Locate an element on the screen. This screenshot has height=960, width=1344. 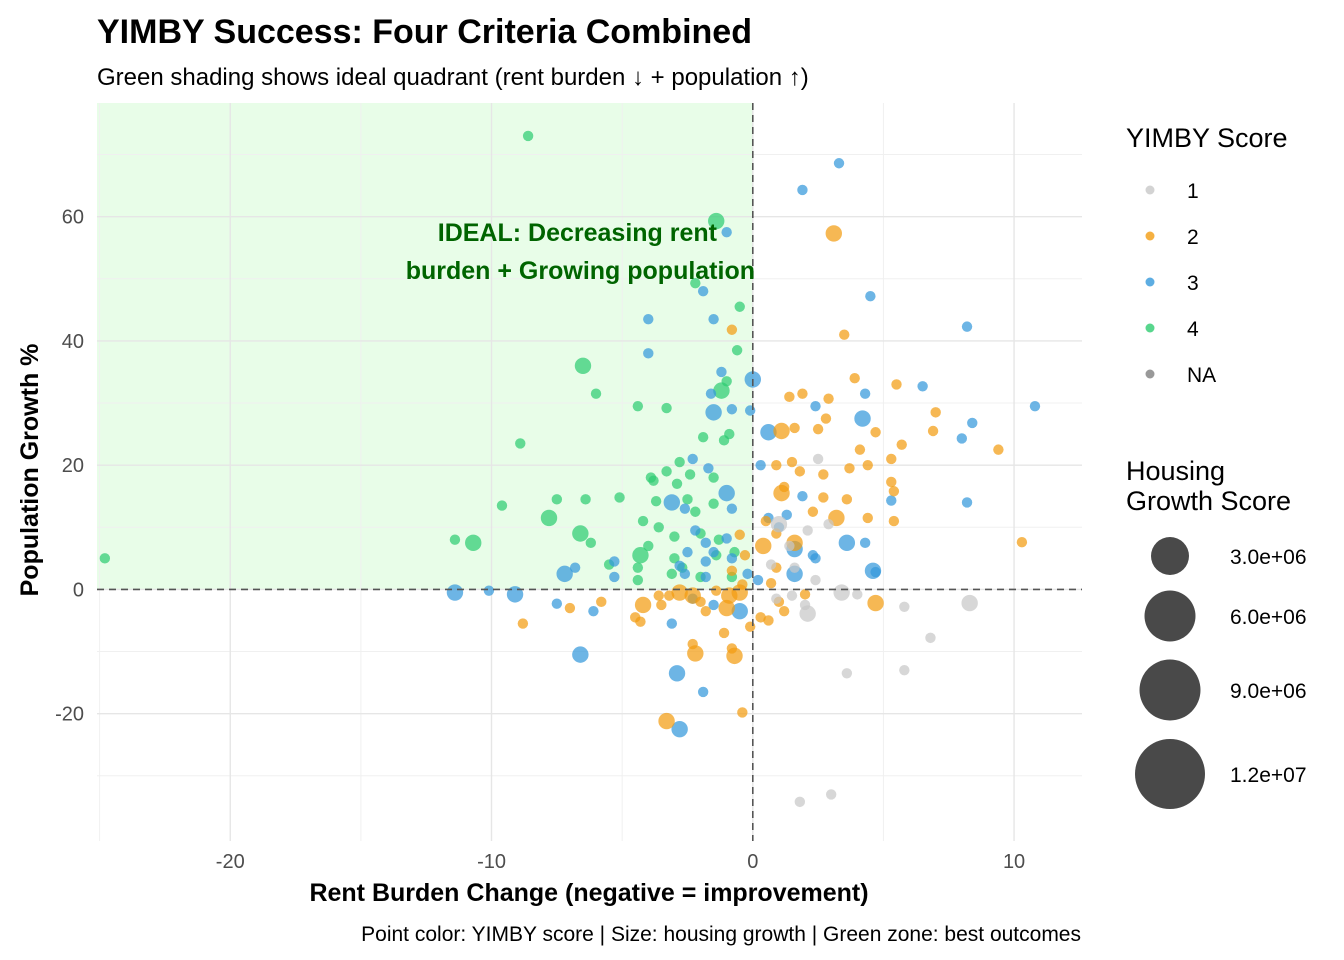
x-tick-label: -10 is located at coordinates (491, 862).